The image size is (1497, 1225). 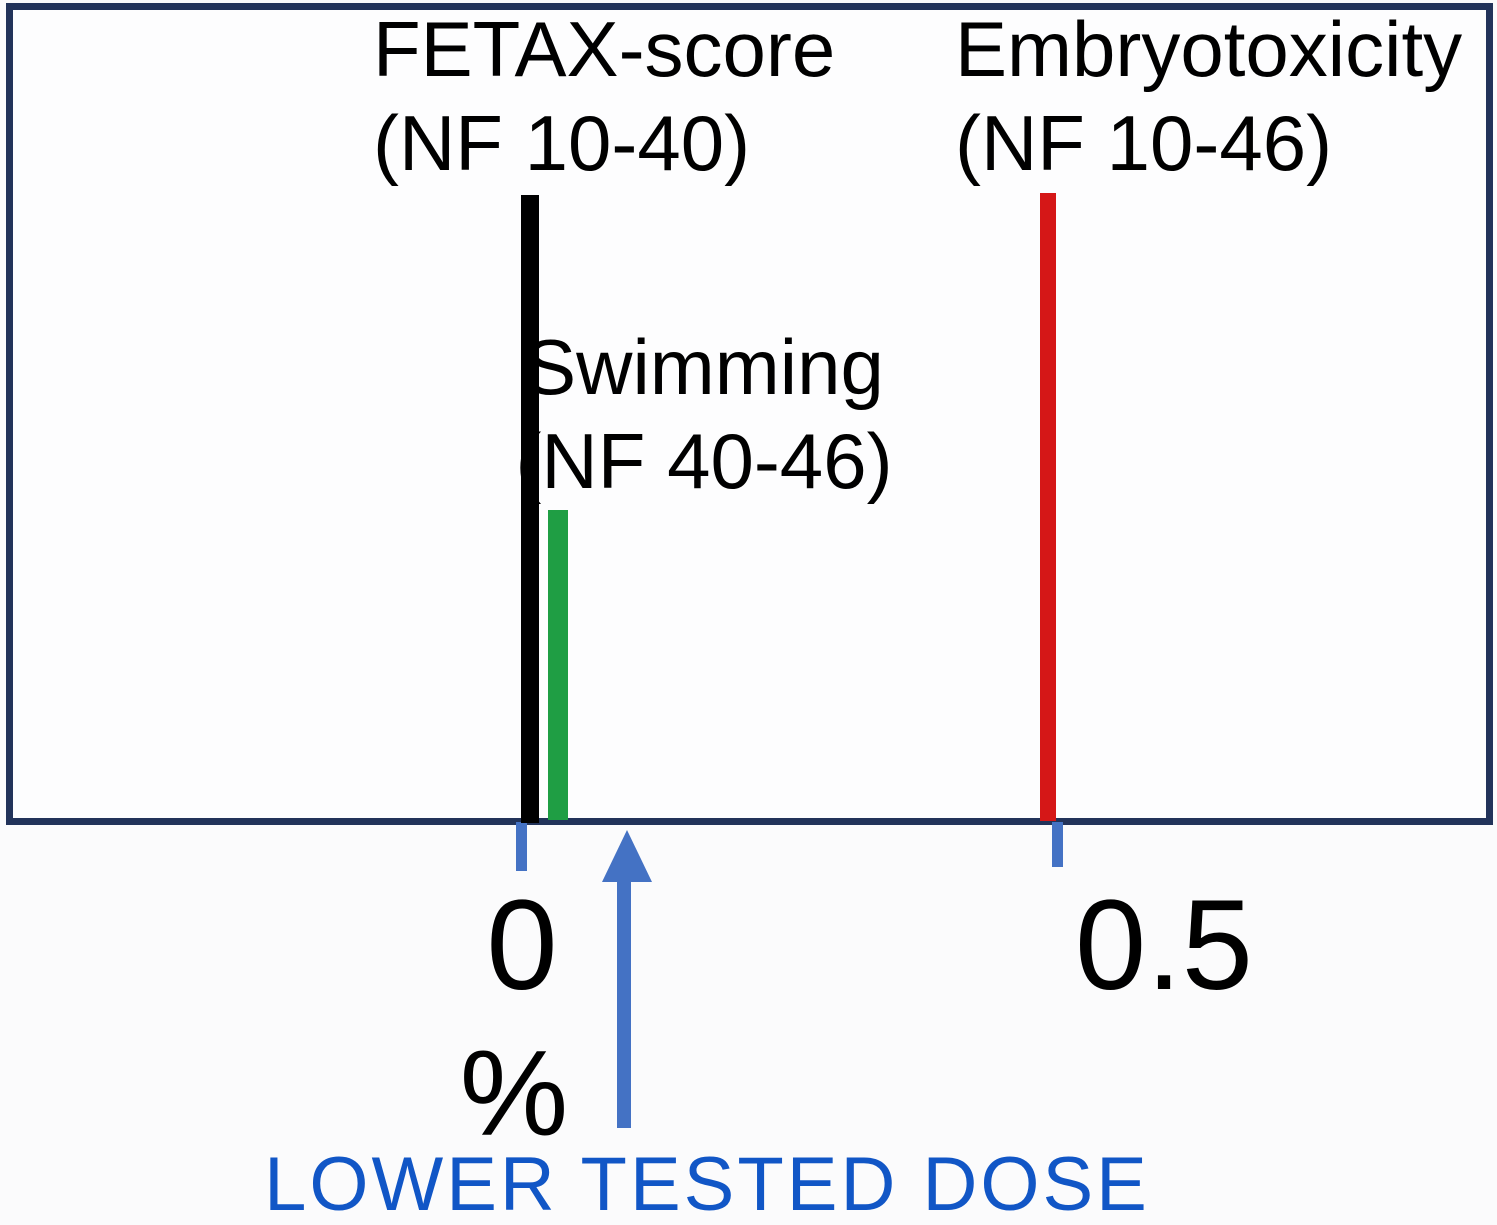 I want to click on fetax-score-label-line1: FETAX-score, so click(x=604, y=49).